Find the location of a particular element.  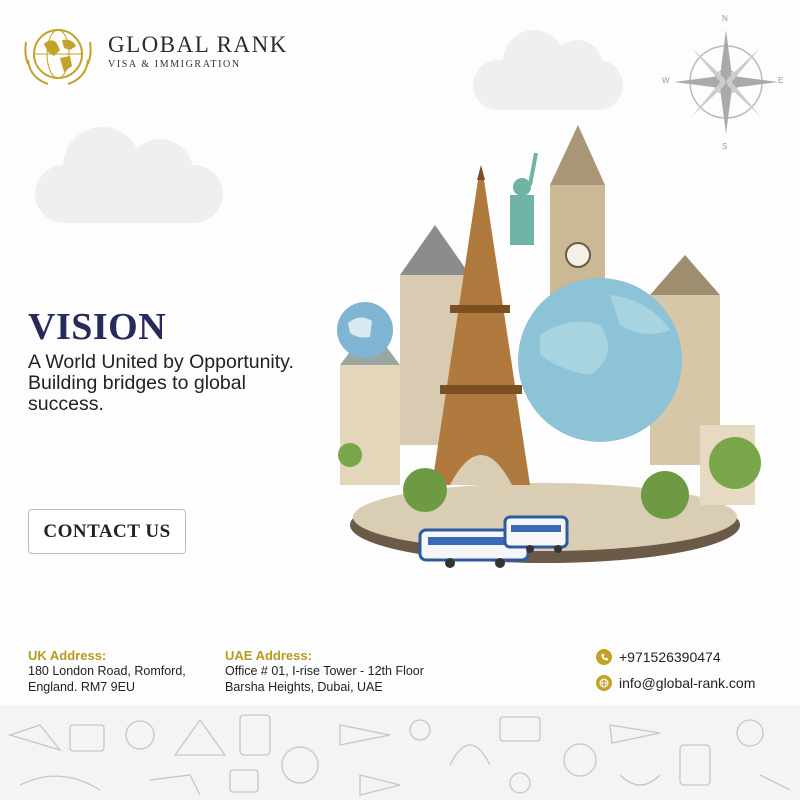

compass-n: N is located at coordinates (725, 18).